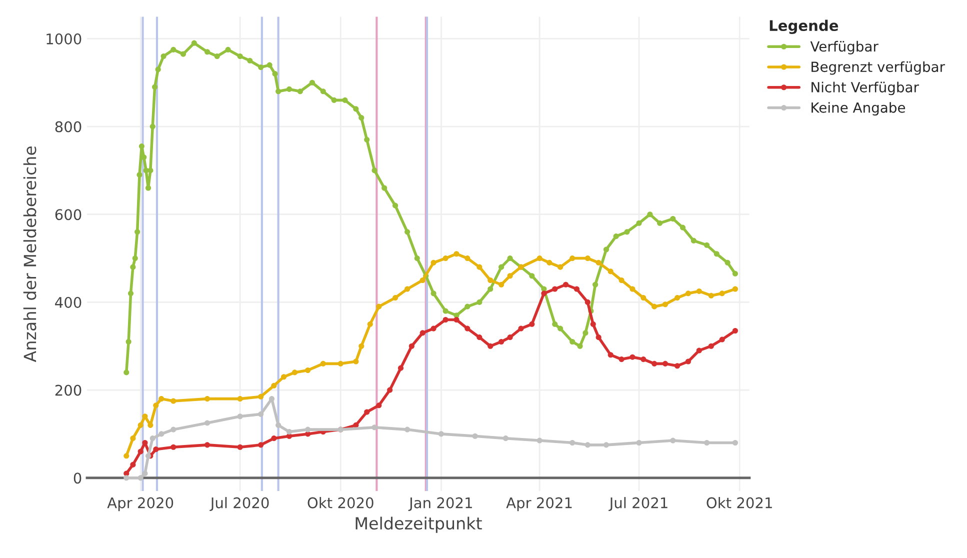 This screenshot has width=967, height=558. I want to click on x-tick-label: Jul 2021, so click(638, 504).